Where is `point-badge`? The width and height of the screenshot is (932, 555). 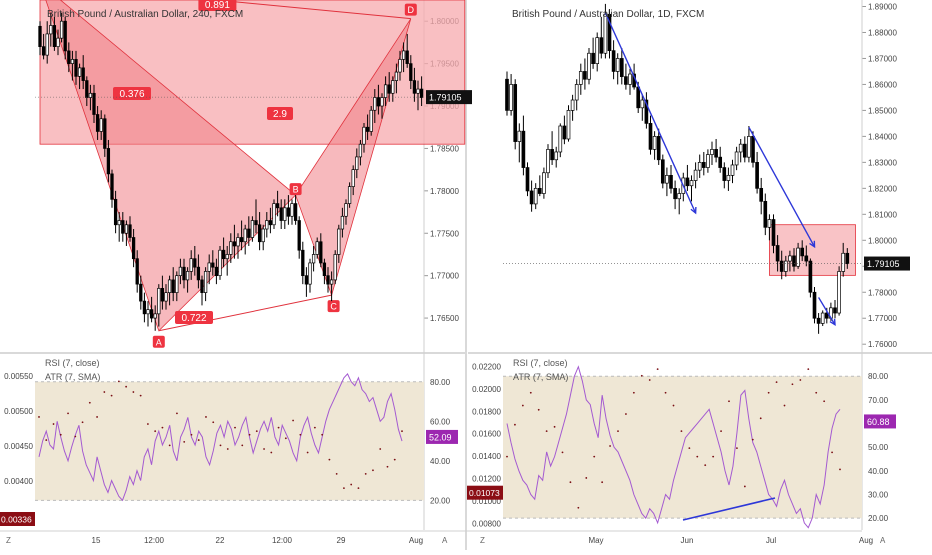 point-badge is located at coordinates (295, 189).